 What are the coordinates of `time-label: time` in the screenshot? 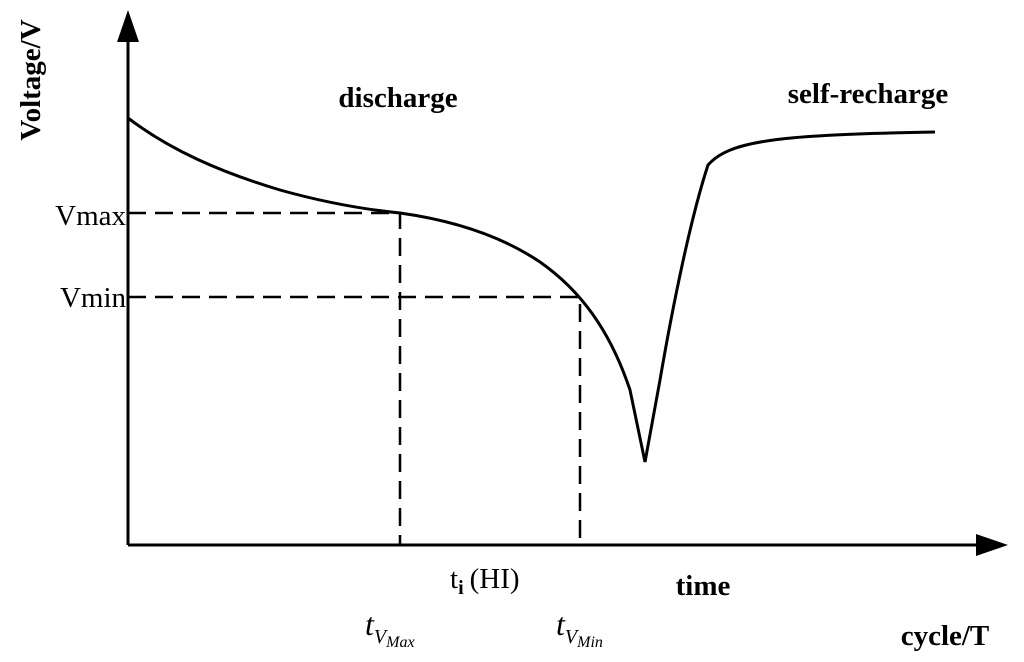 It's located at (703, 586).